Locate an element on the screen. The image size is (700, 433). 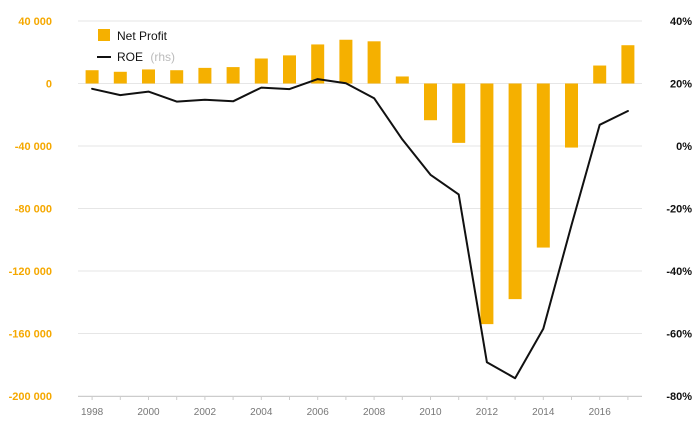
right-axis-tick-label: -40% is located at coordinates (679, 272).